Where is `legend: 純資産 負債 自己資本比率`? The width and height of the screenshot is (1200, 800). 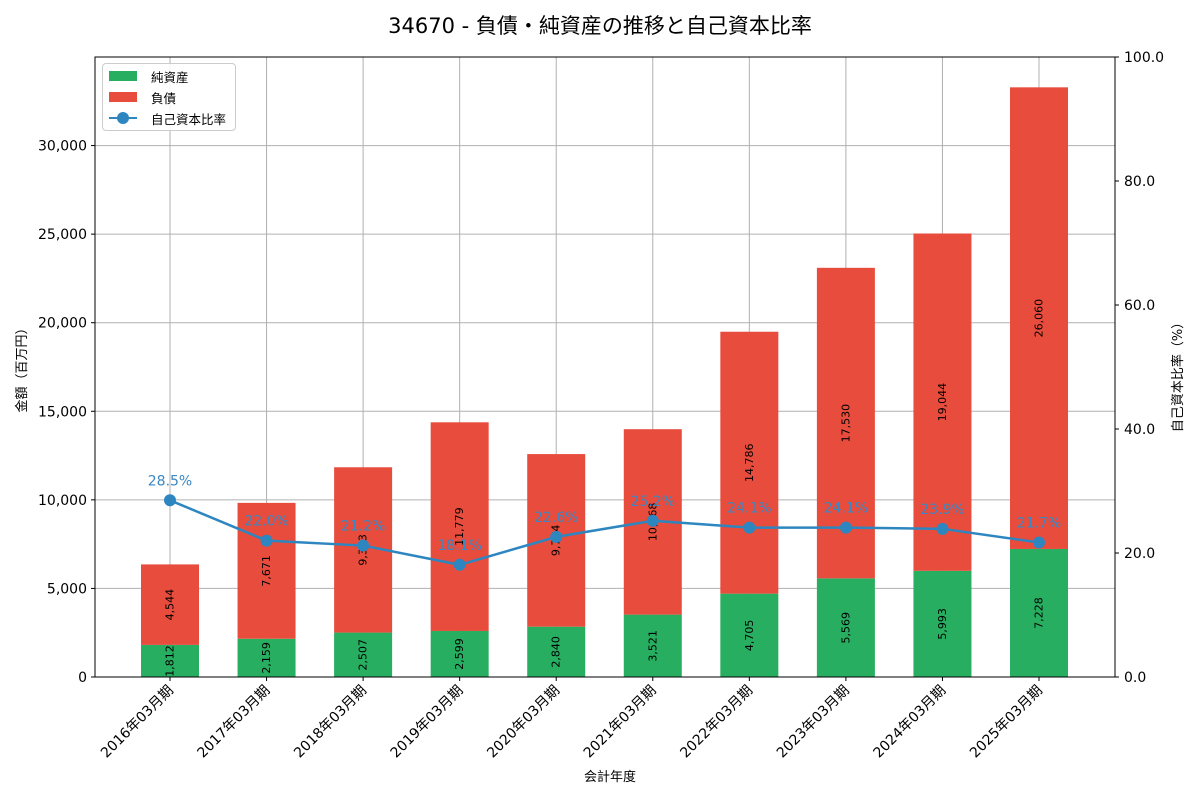 legend: 純資産 負債 自己資本比率 is located at coordinates (169, 97).